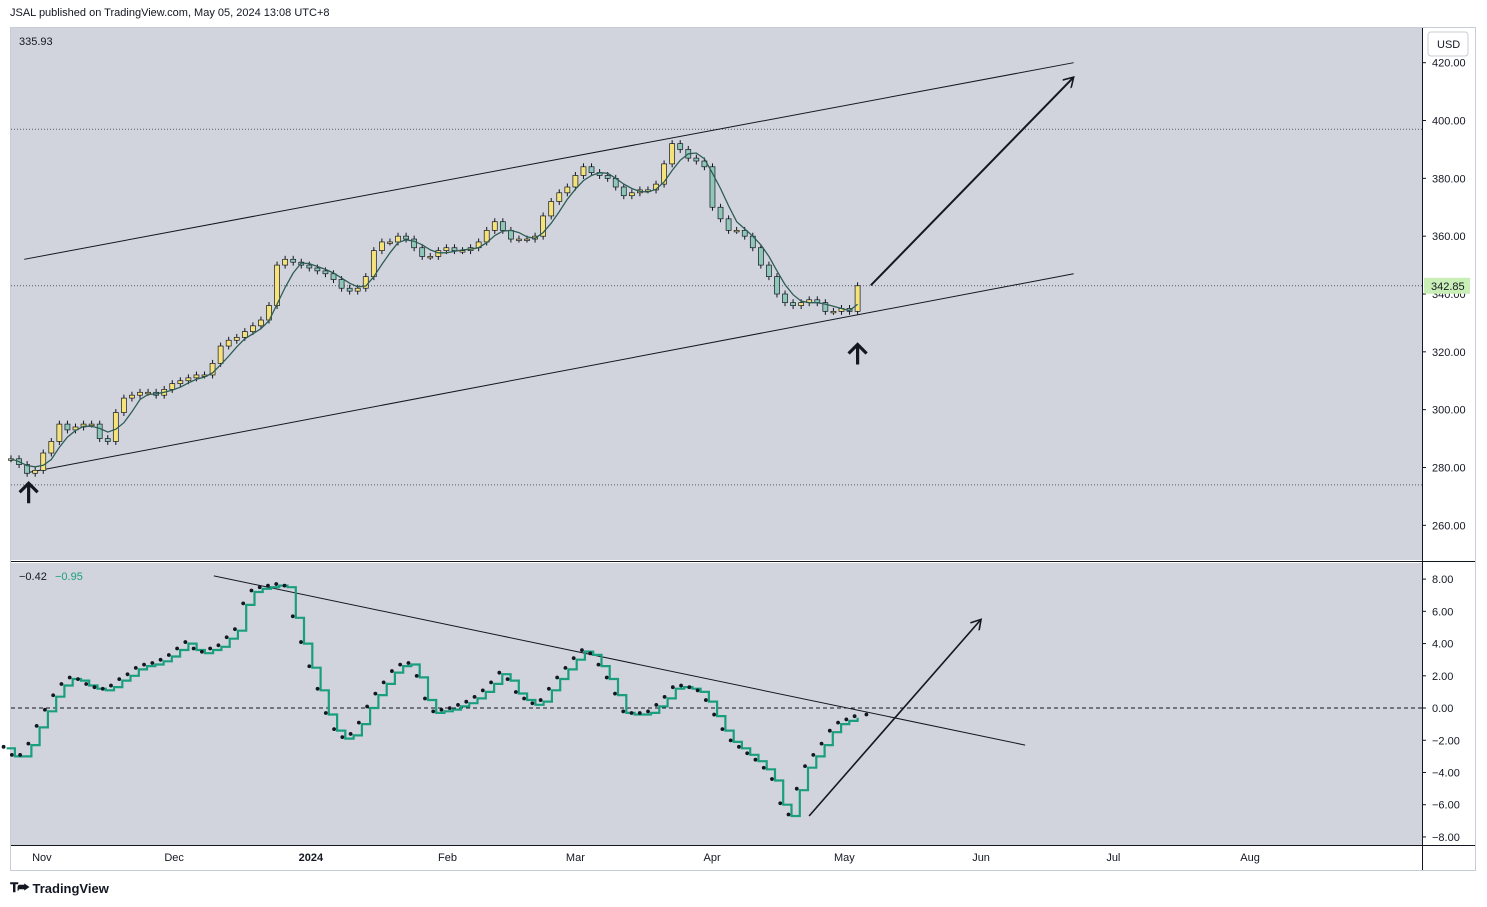  What do you see at coordinates (646, 858) in the screenshot?
I see `time-axis: Nov Dec 2024 Feb Mar Apr May Jun Jul Aug` at bounding box center [646, 858].